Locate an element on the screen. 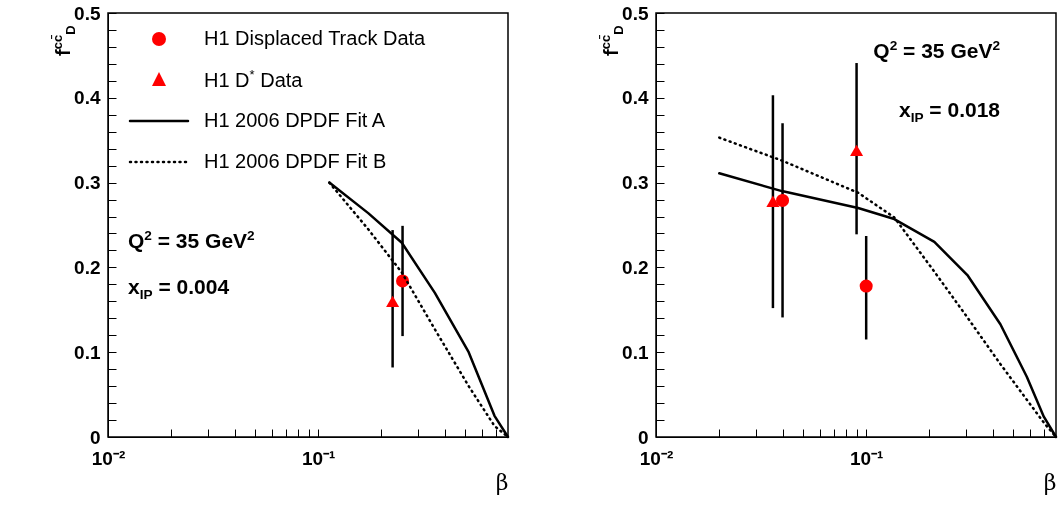 This screenshot has width=1064, height=506. legend-label: H1 D$^{*}$ Data is located at coordinates (253, 79).